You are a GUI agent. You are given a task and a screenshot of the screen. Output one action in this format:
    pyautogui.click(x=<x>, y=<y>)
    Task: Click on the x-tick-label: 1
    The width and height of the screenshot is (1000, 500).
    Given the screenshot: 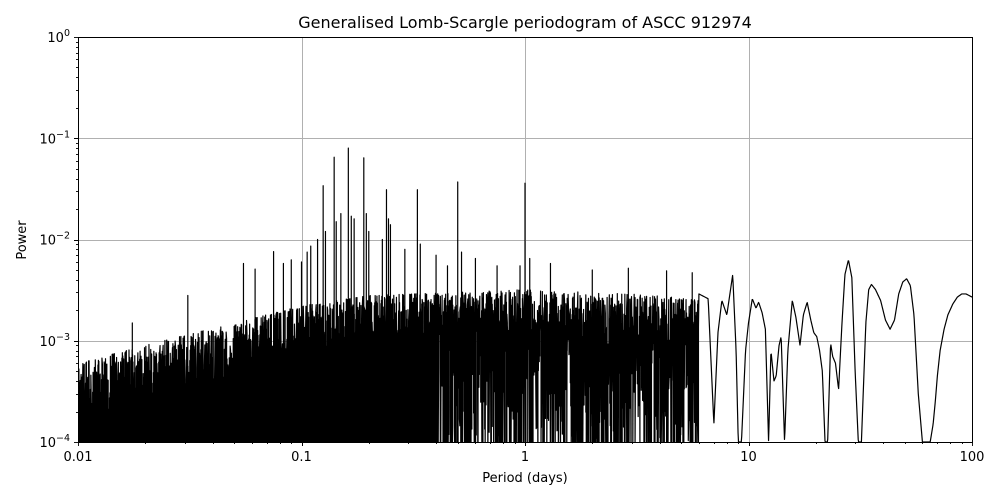 What is the action you would take?
    pyautogui.click(x=525, y=457)
    